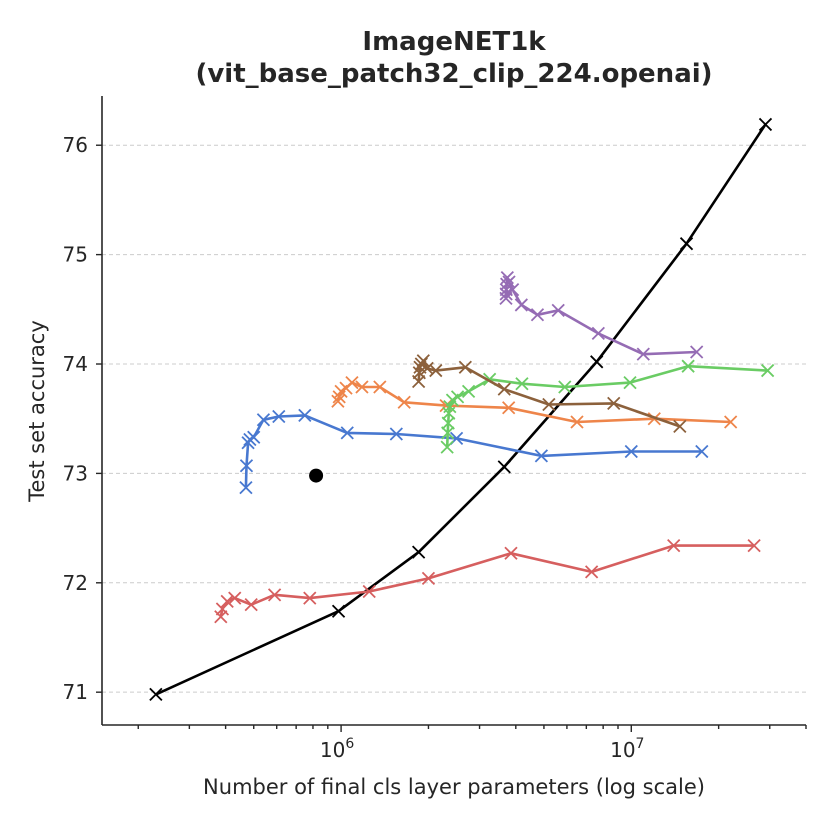 The height and width of the screenshot is (830, 830). I want to click on series-purple, so click(601, 315).